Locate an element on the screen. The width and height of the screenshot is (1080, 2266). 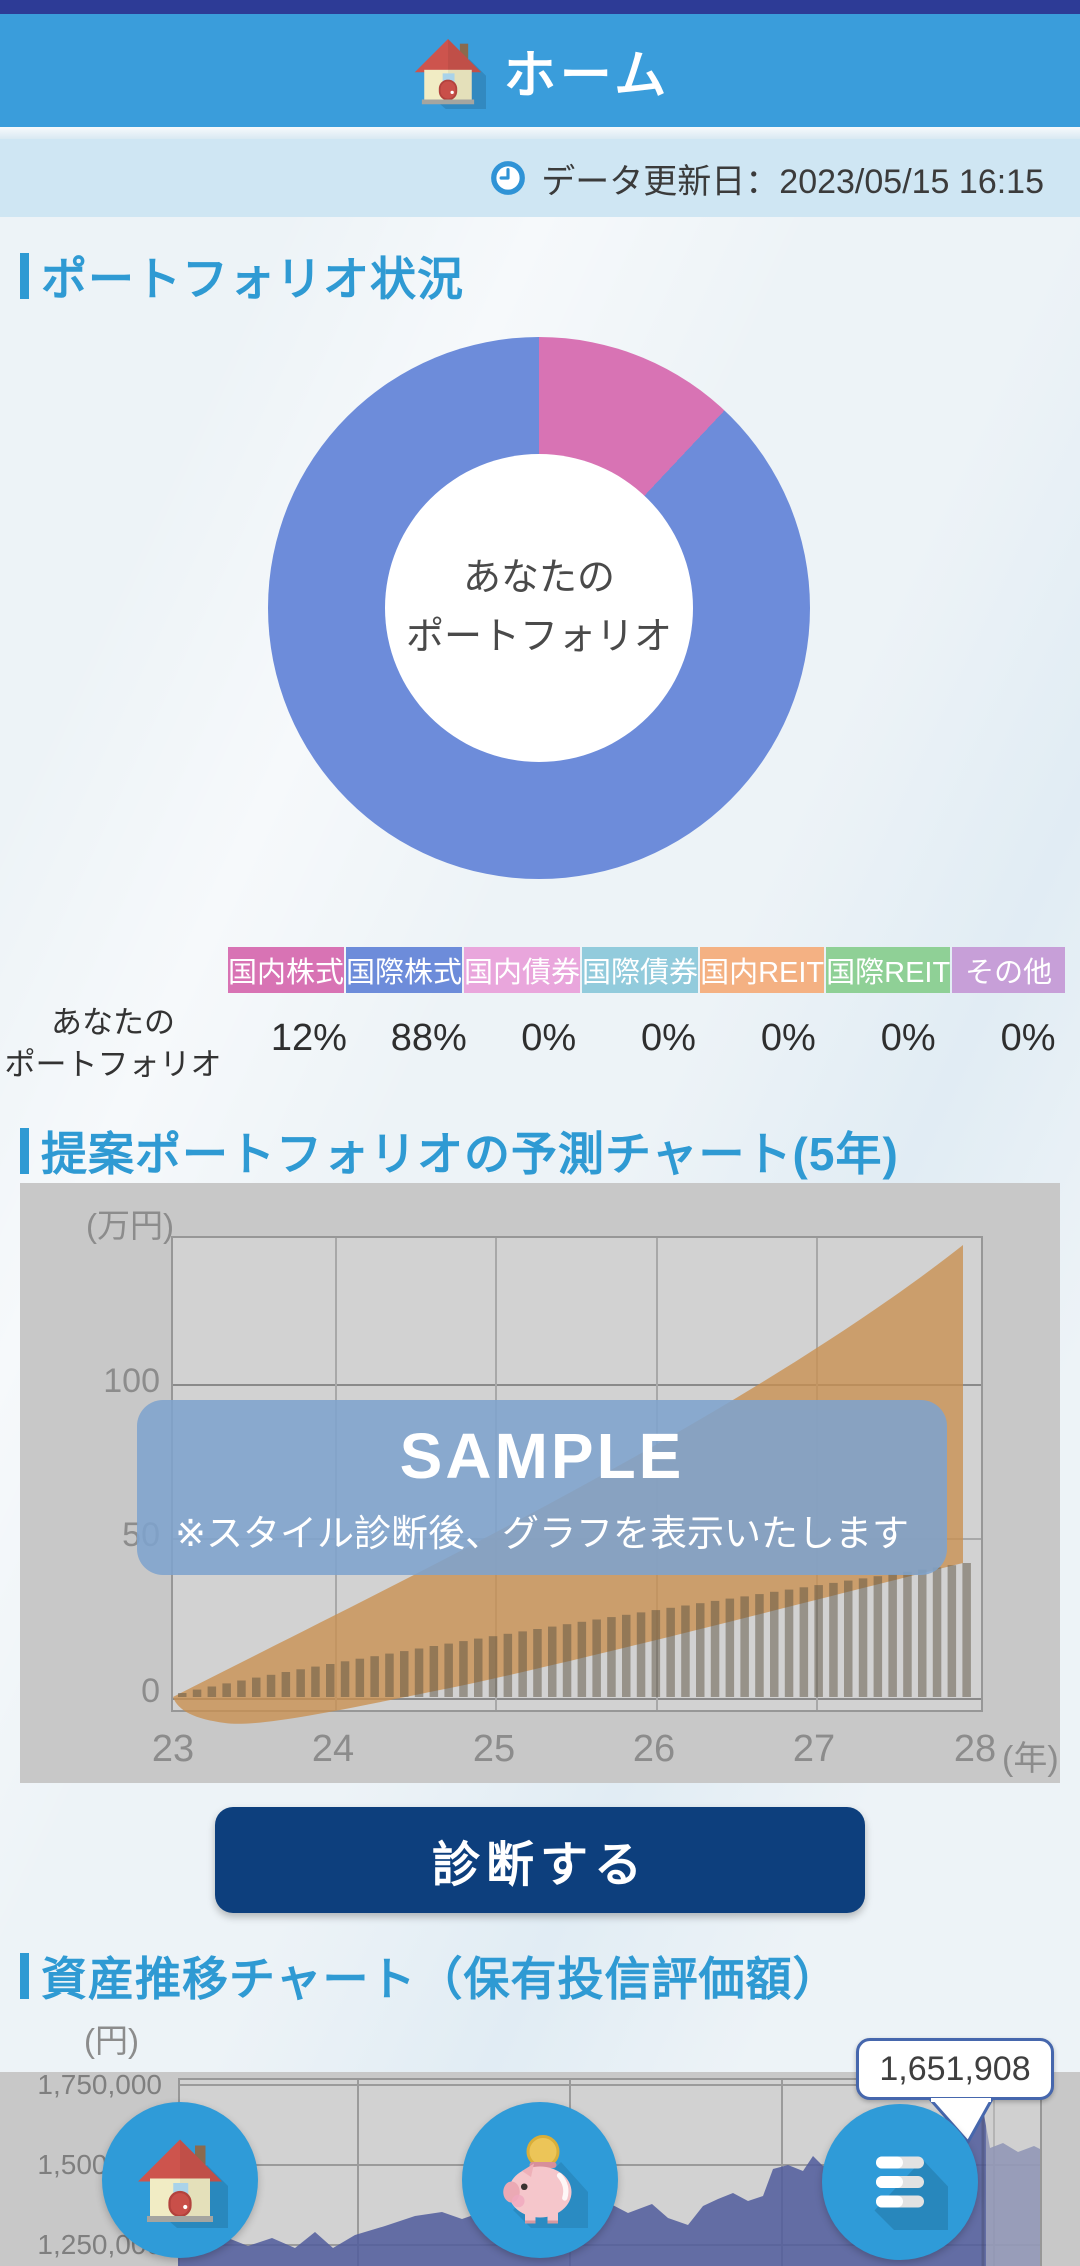
diagnose-button: 診断する is located at coordinates (540, 1860).